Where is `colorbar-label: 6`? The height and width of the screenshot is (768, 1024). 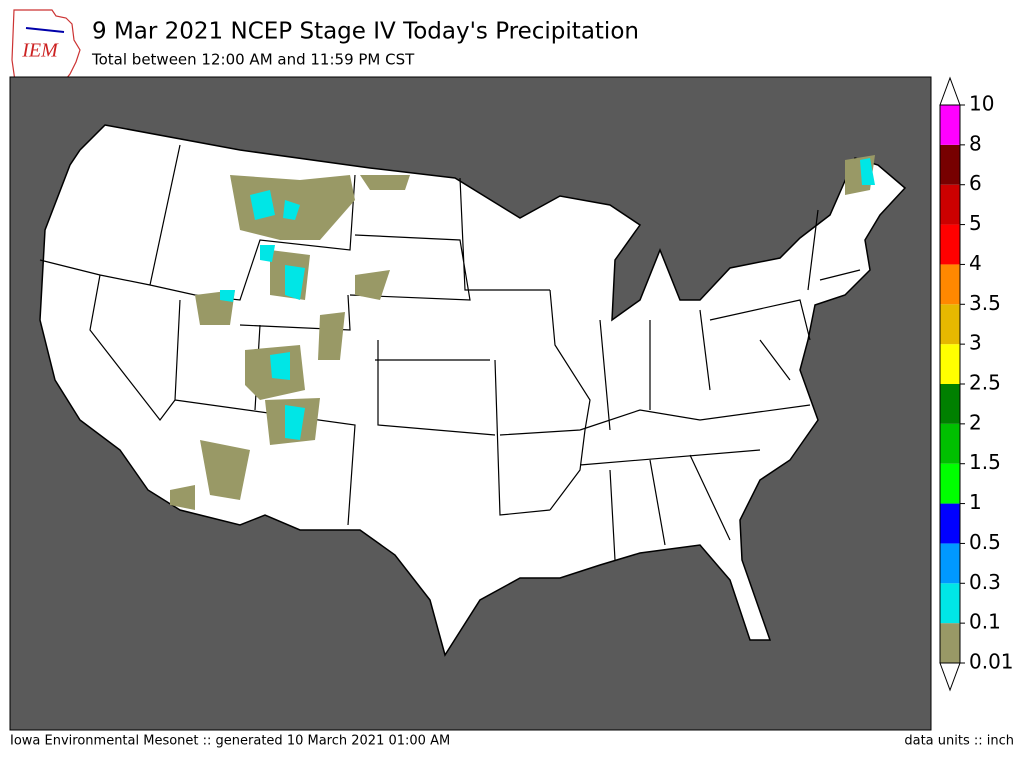 colorbar-label: 6 is located at coordinates (975, 183).